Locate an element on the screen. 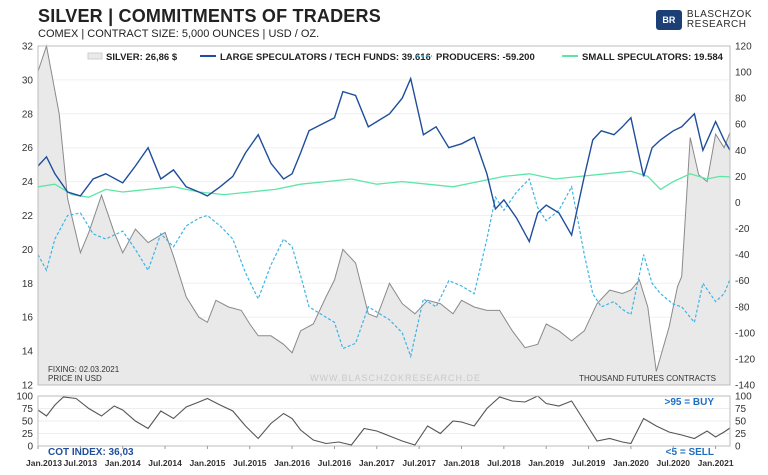  left-tick-label: 14 is located at coordinates (28, 352).